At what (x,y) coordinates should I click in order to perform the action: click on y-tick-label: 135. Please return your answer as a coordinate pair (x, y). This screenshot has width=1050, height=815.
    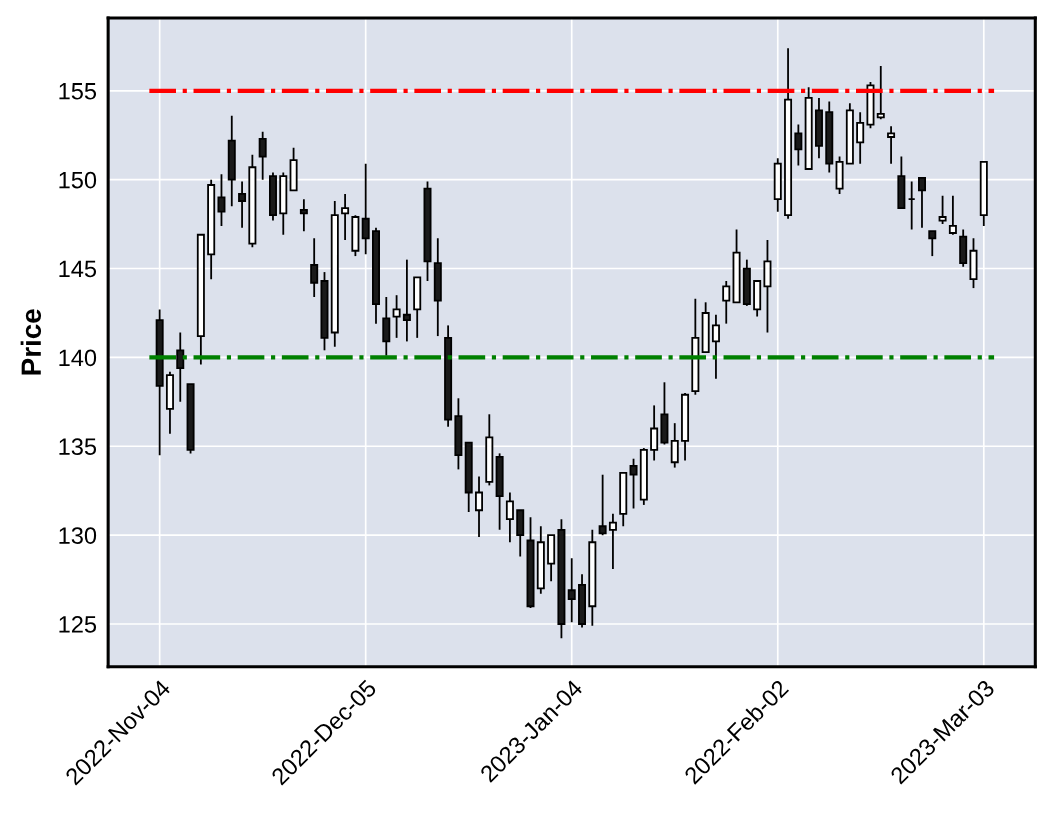
    Looking at the image, I should click on (78, 447).